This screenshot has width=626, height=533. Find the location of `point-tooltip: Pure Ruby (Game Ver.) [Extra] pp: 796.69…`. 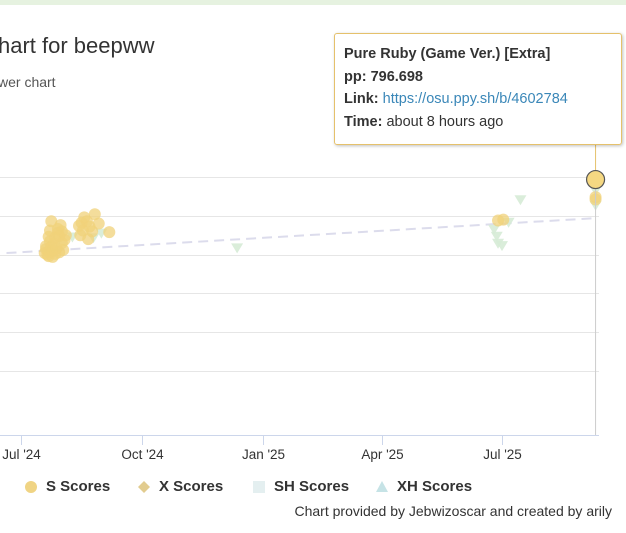

point-tooltip: Pure Ruby (Game Ver.) [Extra] pp: 796.69… is located at coordinates (478, 89).